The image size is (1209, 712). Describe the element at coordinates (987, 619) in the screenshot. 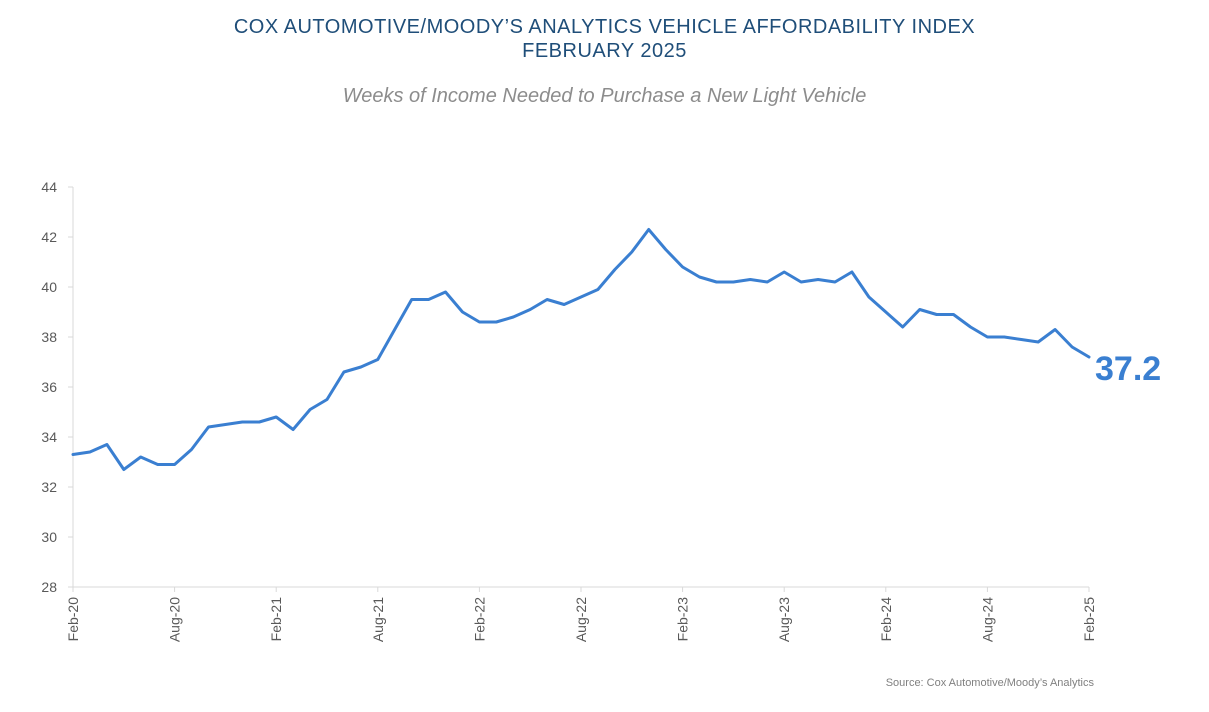

I see `x-tick-label: Aug-24` at that location.